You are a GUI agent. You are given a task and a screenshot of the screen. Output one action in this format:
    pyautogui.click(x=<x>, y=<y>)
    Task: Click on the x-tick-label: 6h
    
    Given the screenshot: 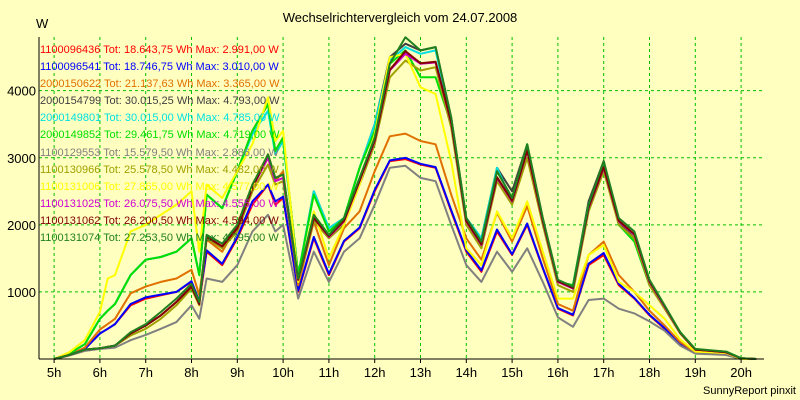 What is the action you would take?
    pyautogui.click(x=100, y=372)
    